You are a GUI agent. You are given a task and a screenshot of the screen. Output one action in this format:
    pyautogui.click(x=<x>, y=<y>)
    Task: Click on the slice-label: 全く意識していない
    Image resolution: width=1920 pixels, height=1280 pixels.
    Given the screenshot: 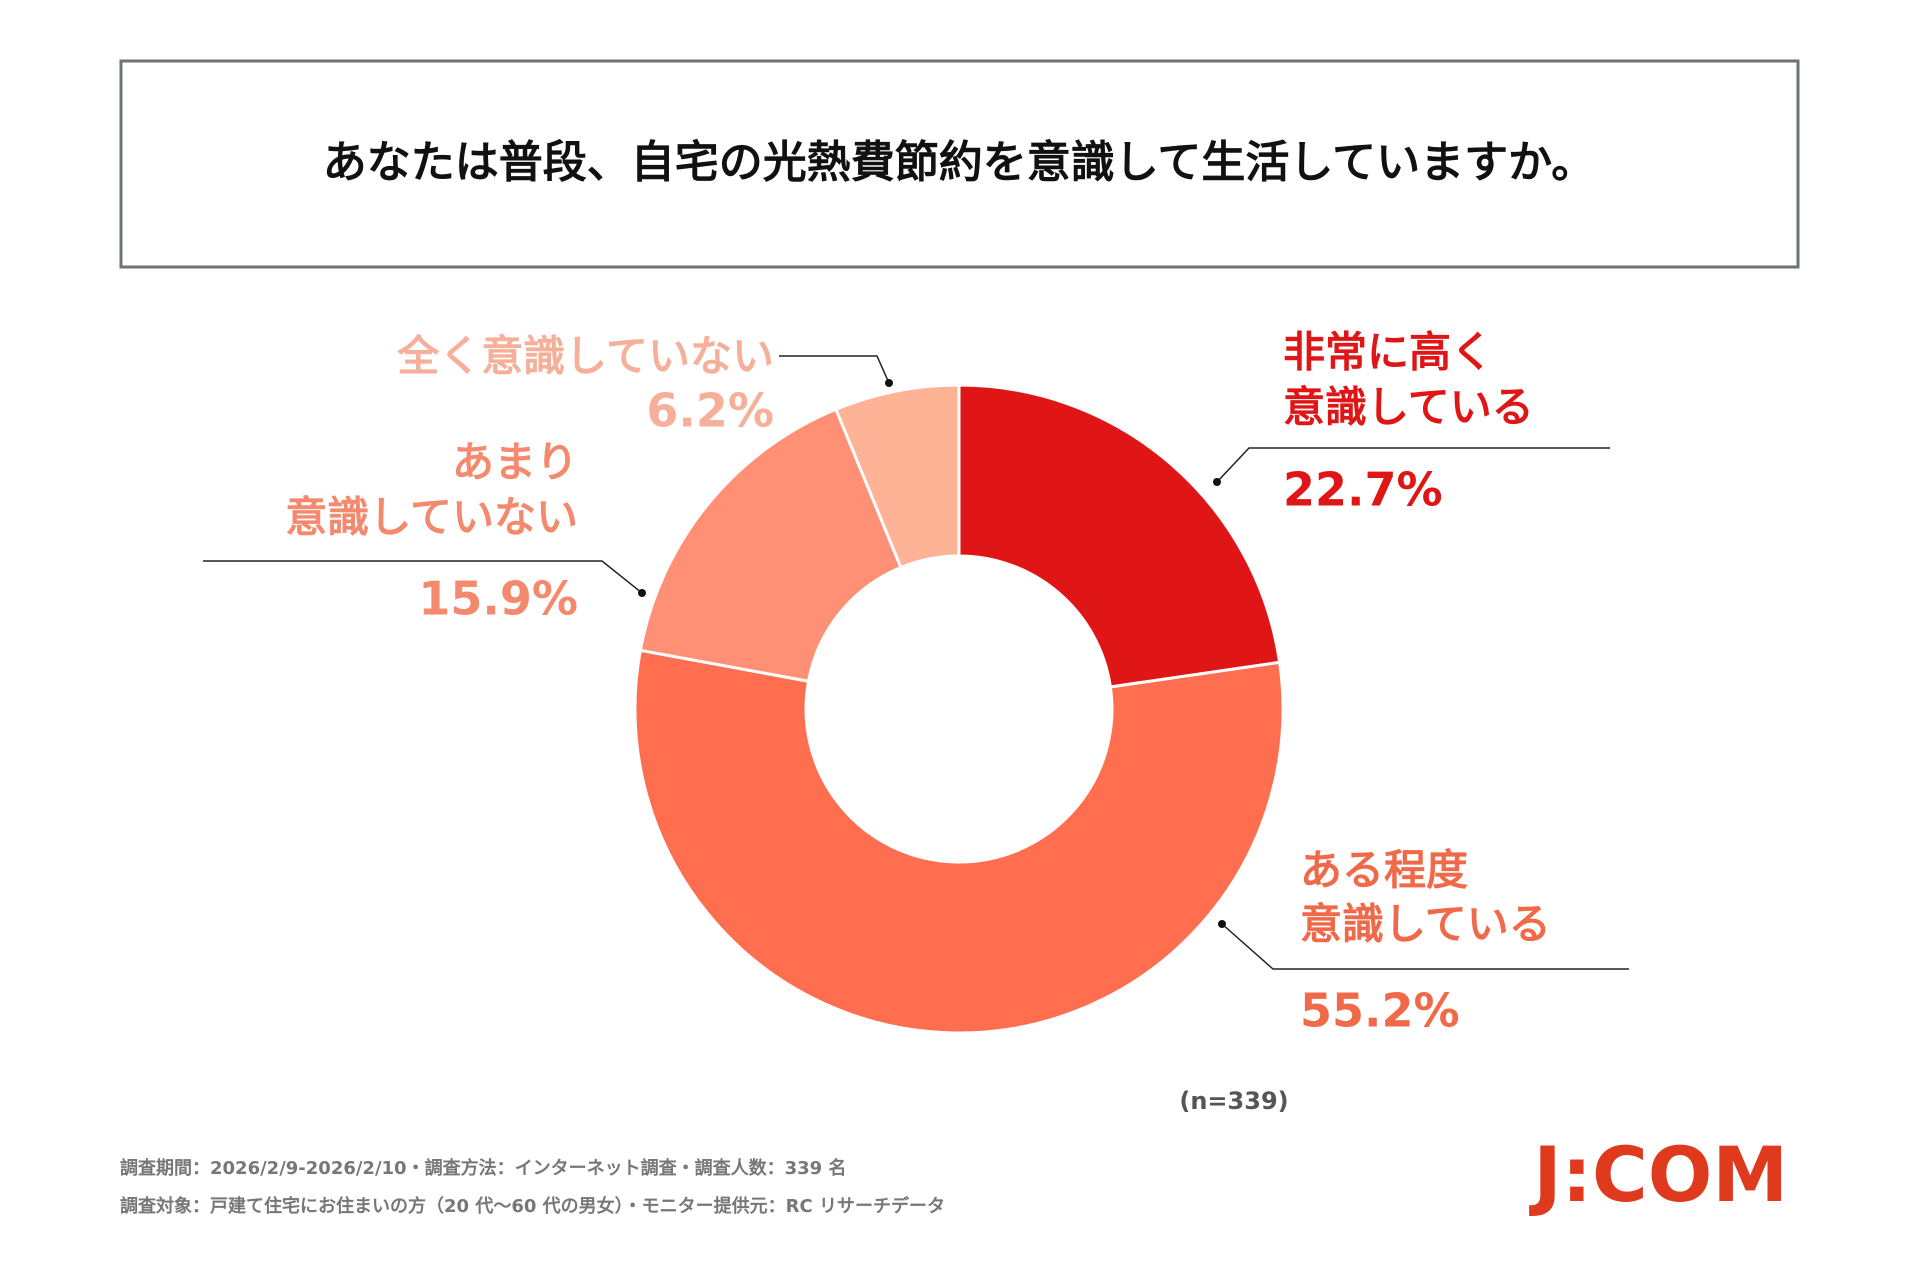 What is the action you would take?
    pyautogui.click(x=585, y=356)
    